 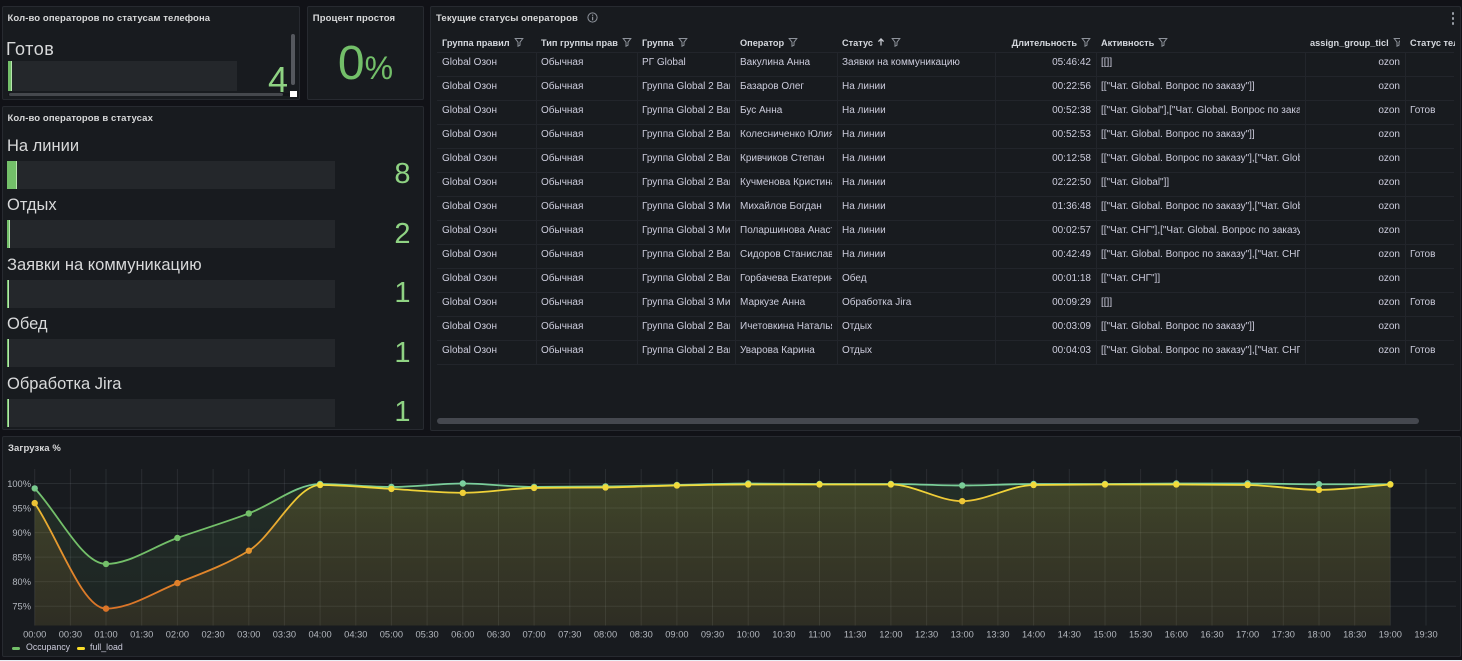 What do you see at coordinates (783, 635) in the screenshot?
I see `svg-text: 10:30` at bounding box center [783, 635].